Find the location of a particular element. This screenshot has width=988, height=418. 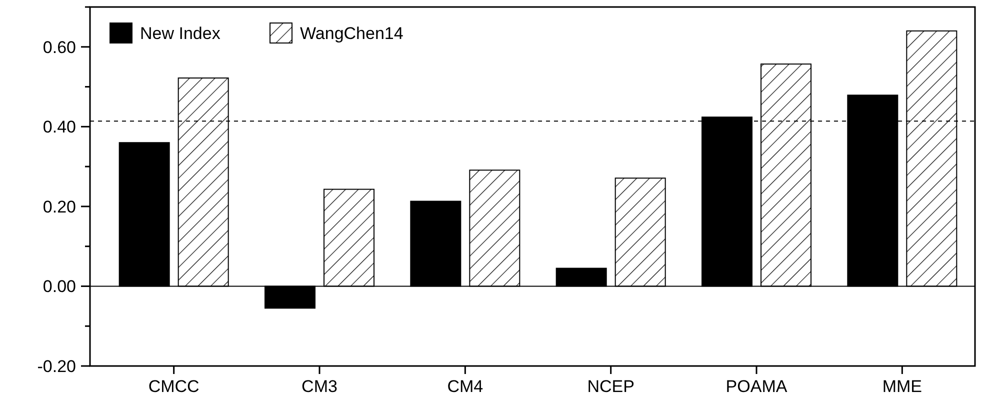

y-tick-label: 0.40 is located at coordinates (59, 127).